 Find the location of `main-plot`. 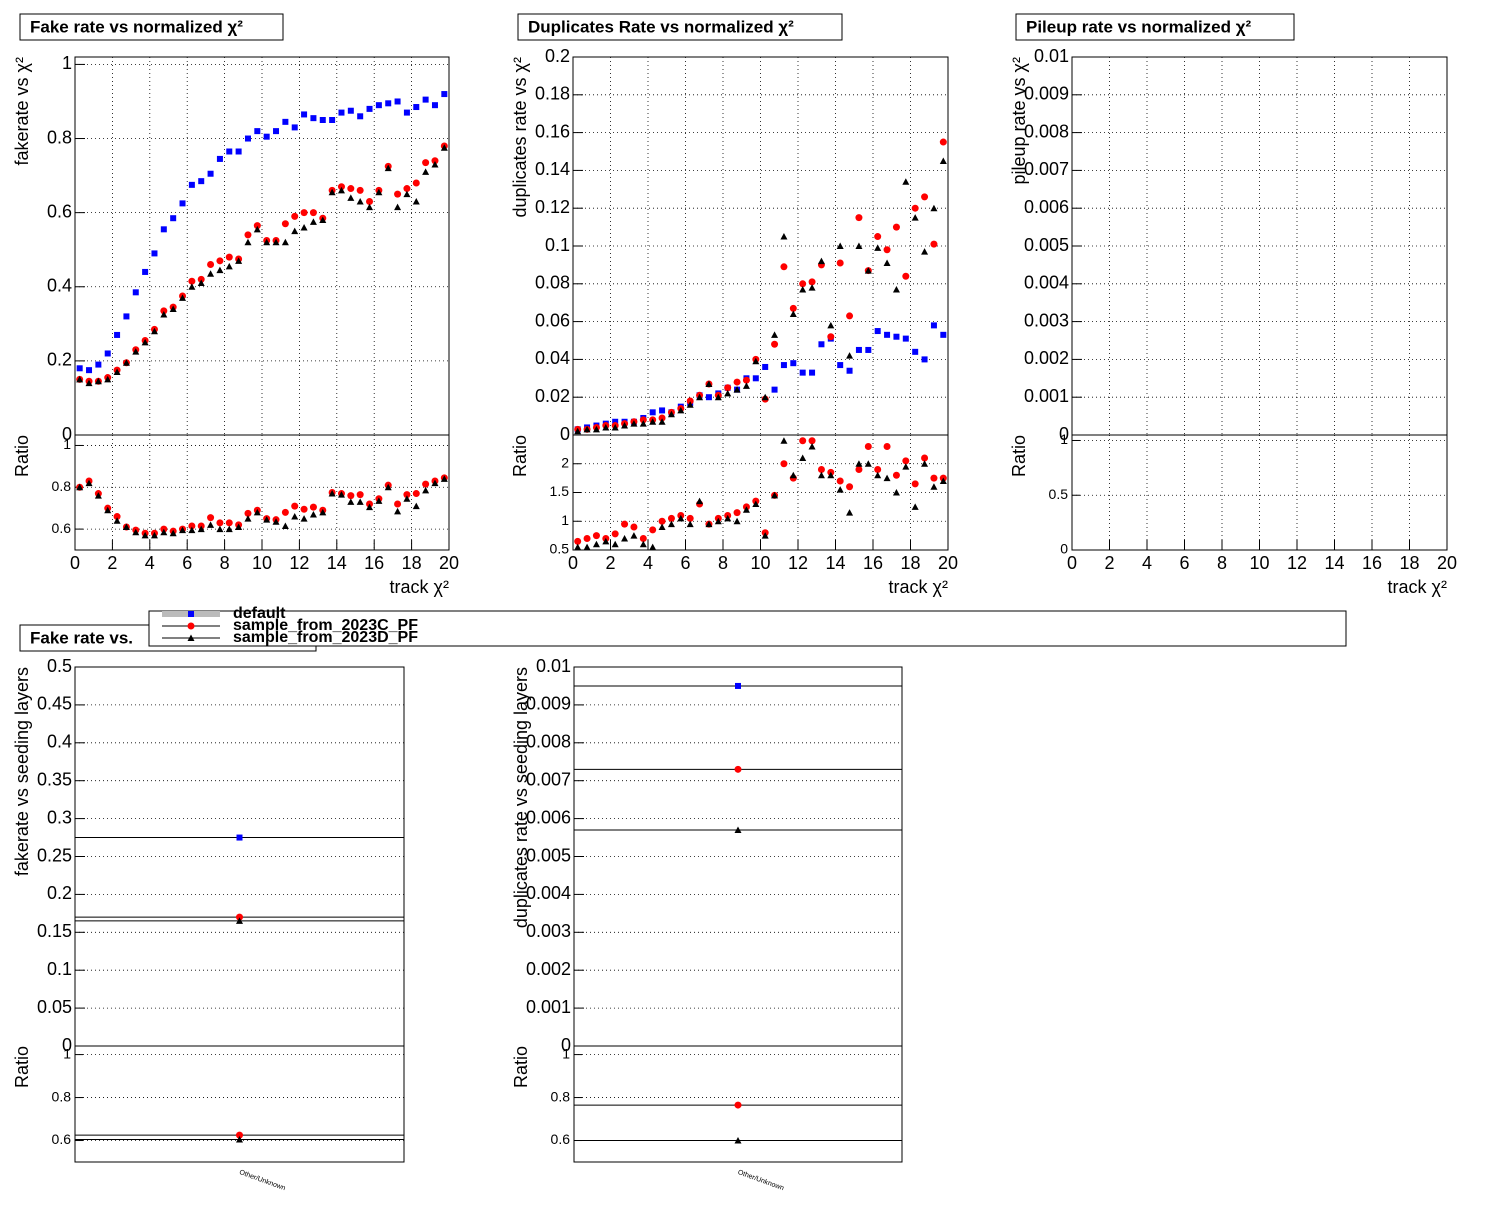

main-plot is located at coordinates (262, 239).